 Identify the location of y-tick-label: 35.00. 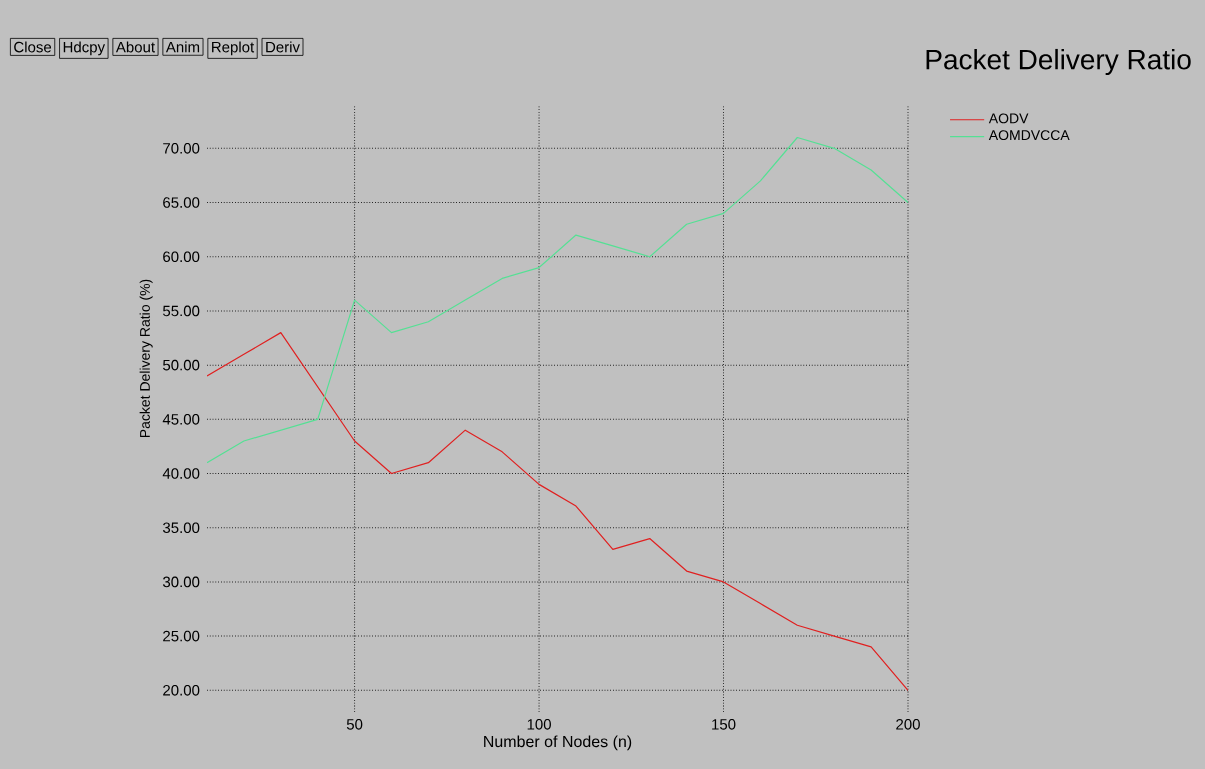
(181, 528).